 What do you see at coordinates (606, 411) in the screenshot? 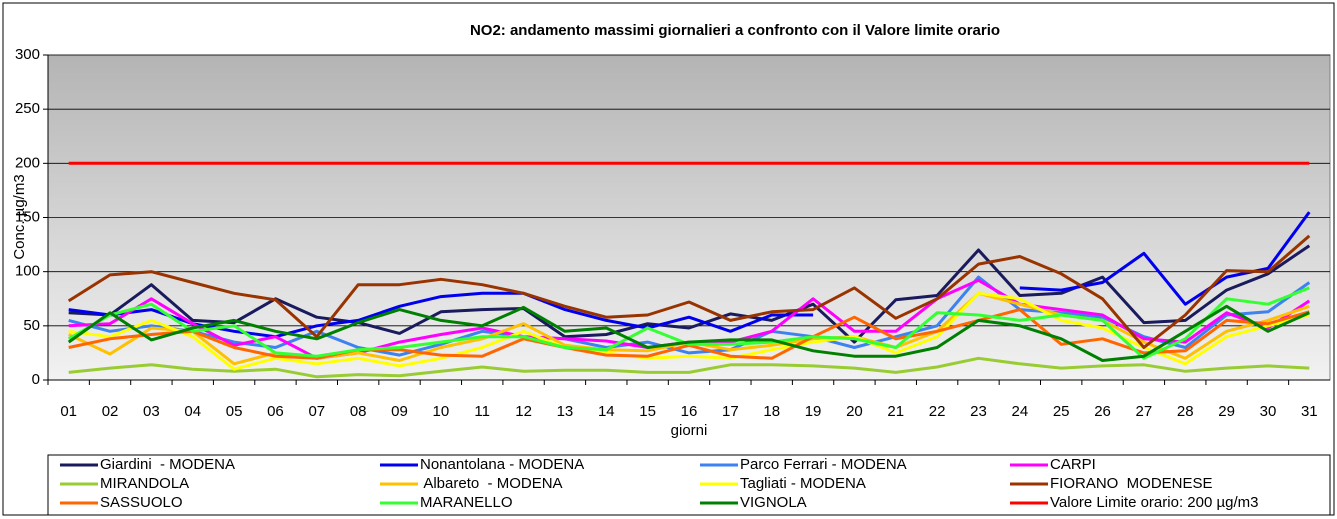
I see `x-tick-label: 14` at bounding box center [606, 411].